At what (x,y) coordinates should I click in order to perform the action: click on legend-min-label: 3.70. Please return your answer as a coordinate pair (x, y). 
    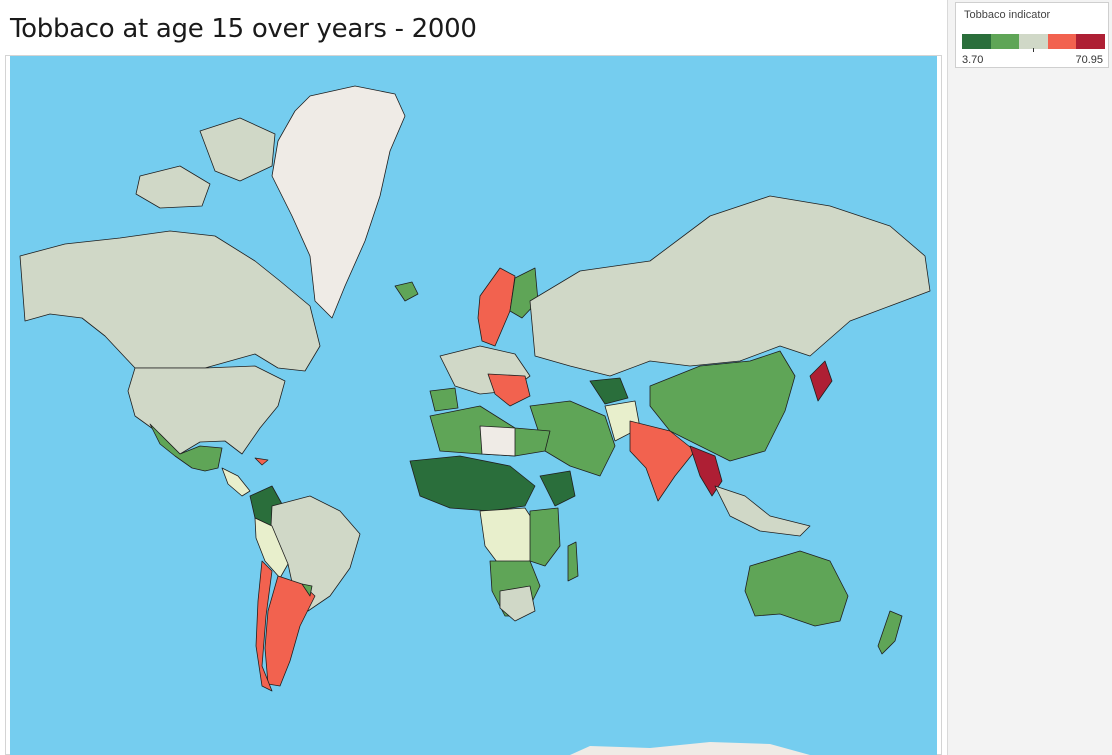
    Looking at the image, I should click on (973, 60).